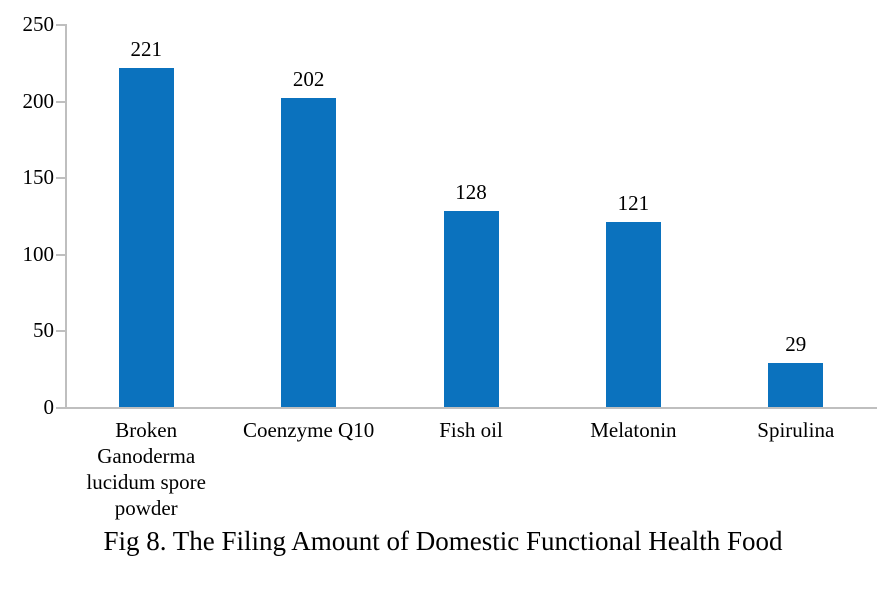 This screenshot has width=886, height=591. Describe the element at coordinates (38, 253) in the screenshot. I see `y-tick-label: 100` at that location.